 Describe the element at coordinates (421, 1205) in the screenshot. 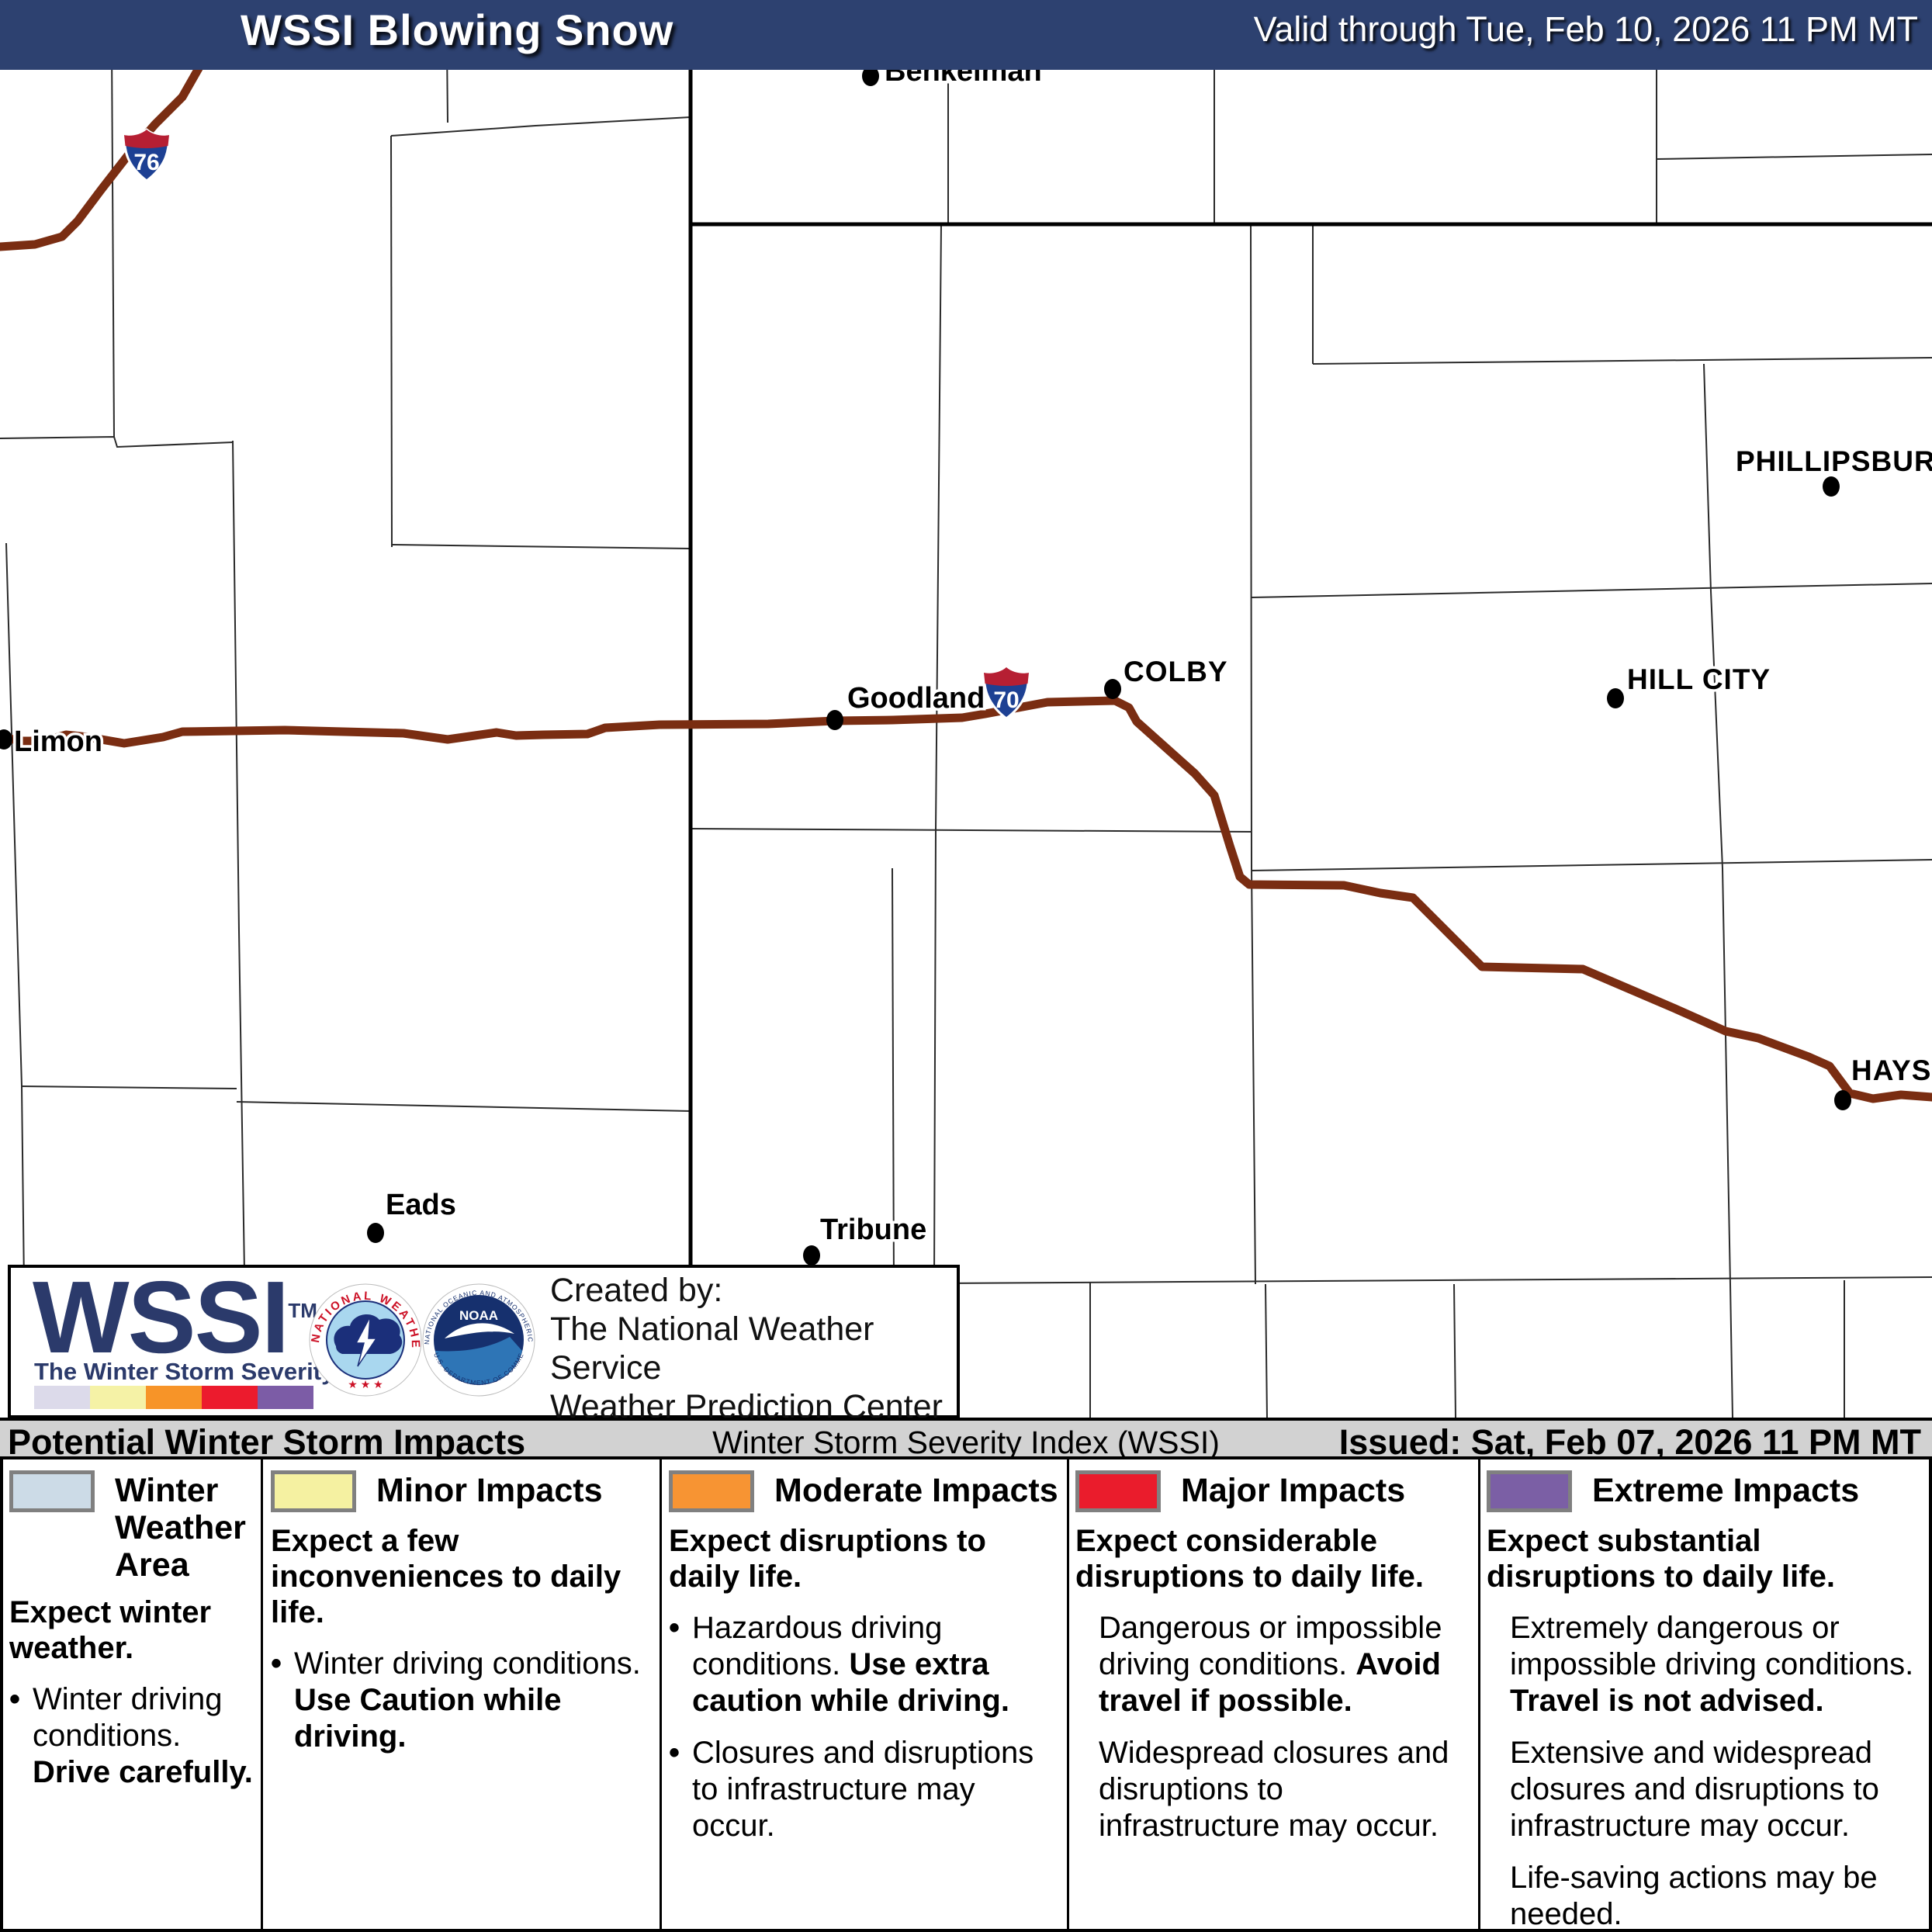

I see `city-label-eads: Eads` at that location.